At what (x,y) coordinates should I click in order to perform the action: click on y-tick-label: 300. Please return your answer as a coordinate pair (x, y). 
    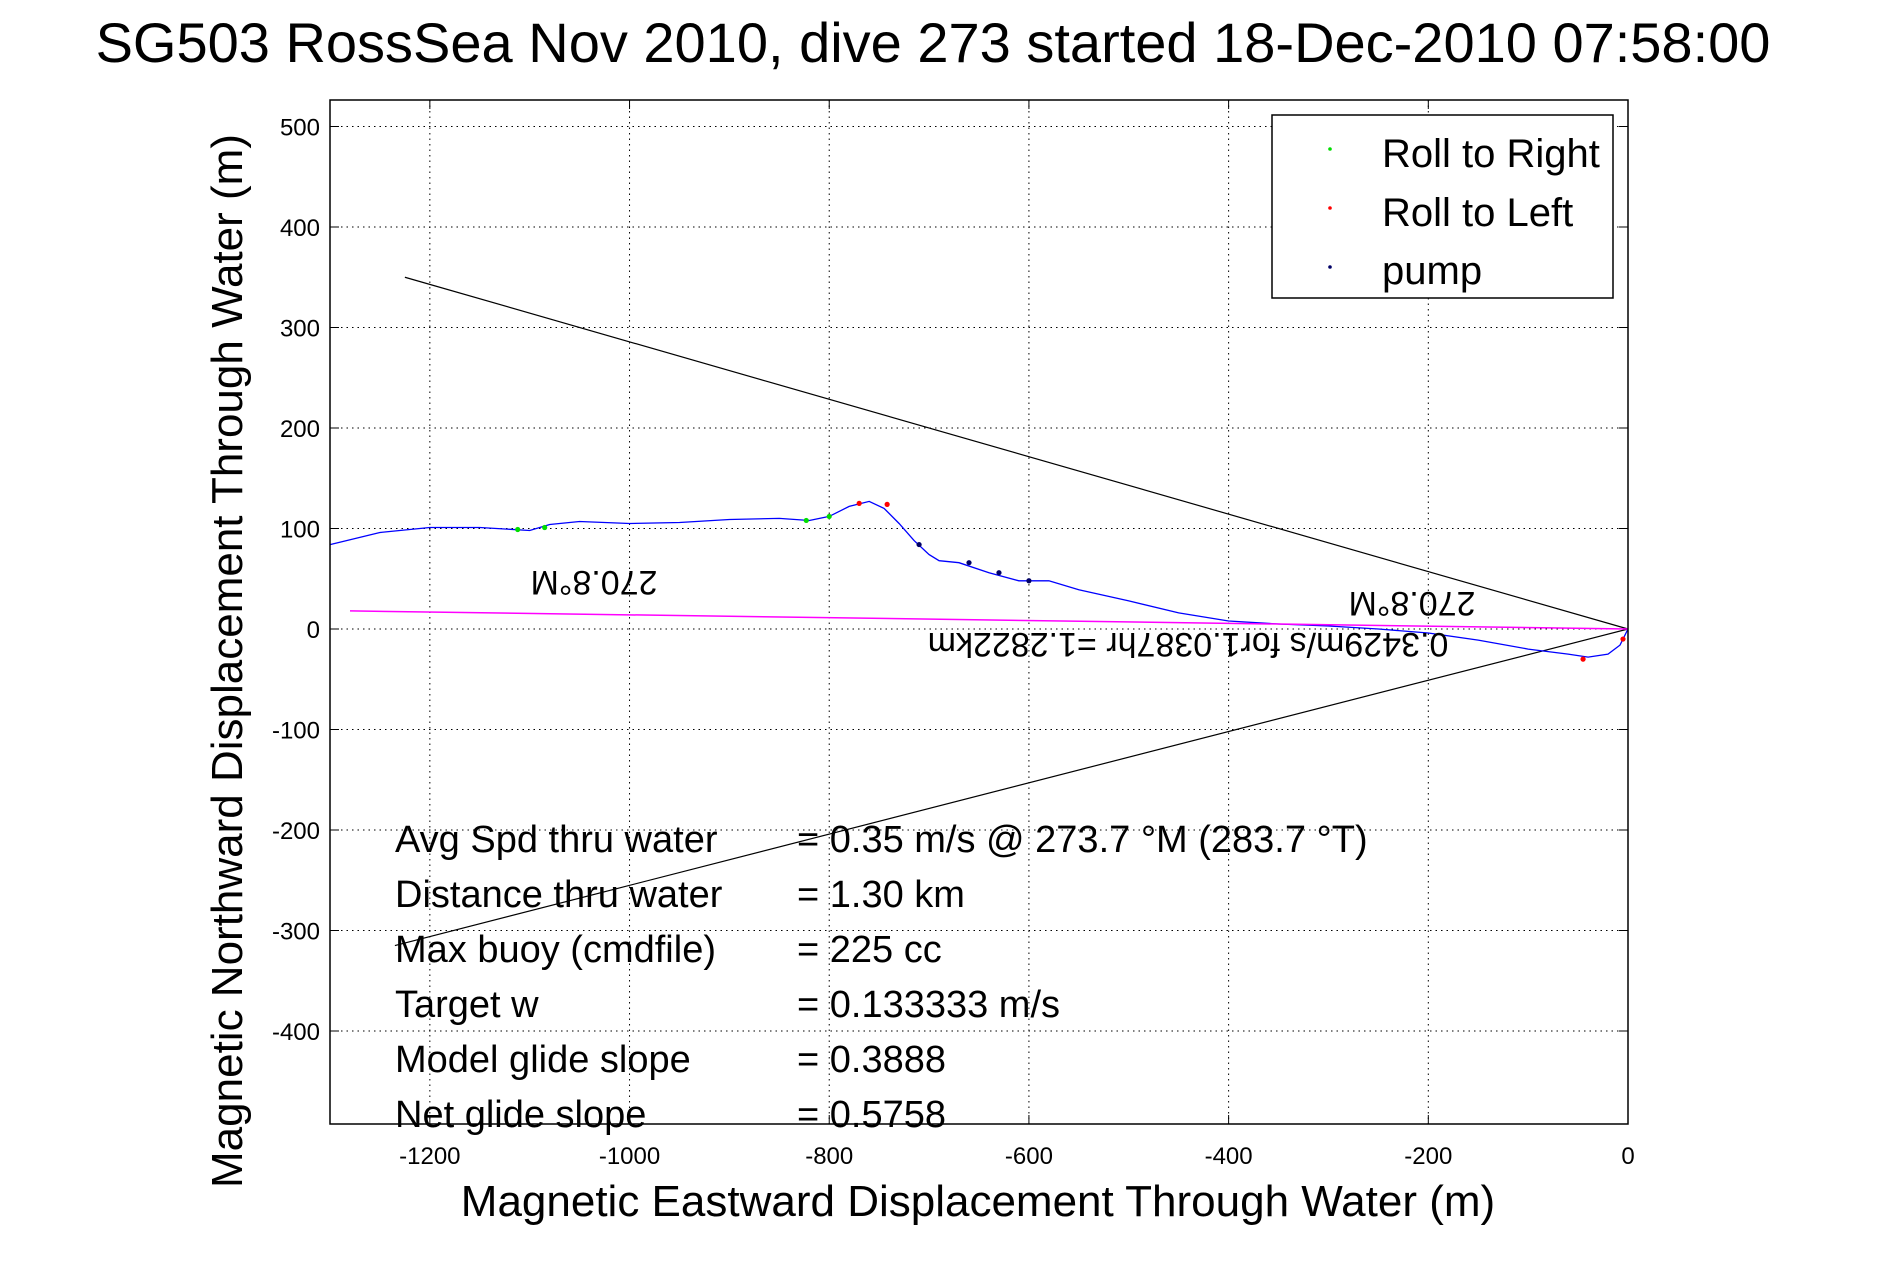
    Looking at the image, I should click on (300, 328).